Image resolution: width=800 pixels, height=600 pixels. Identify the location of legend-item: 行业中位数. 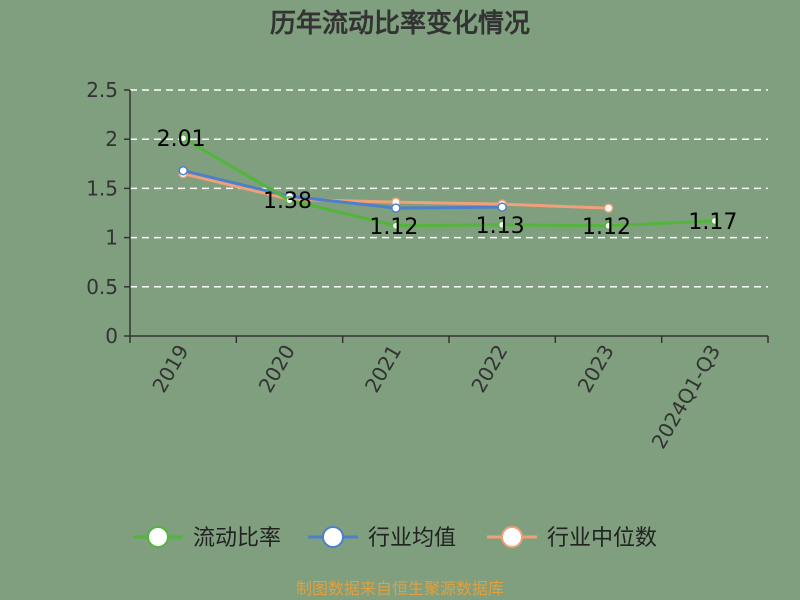
(572, 538).